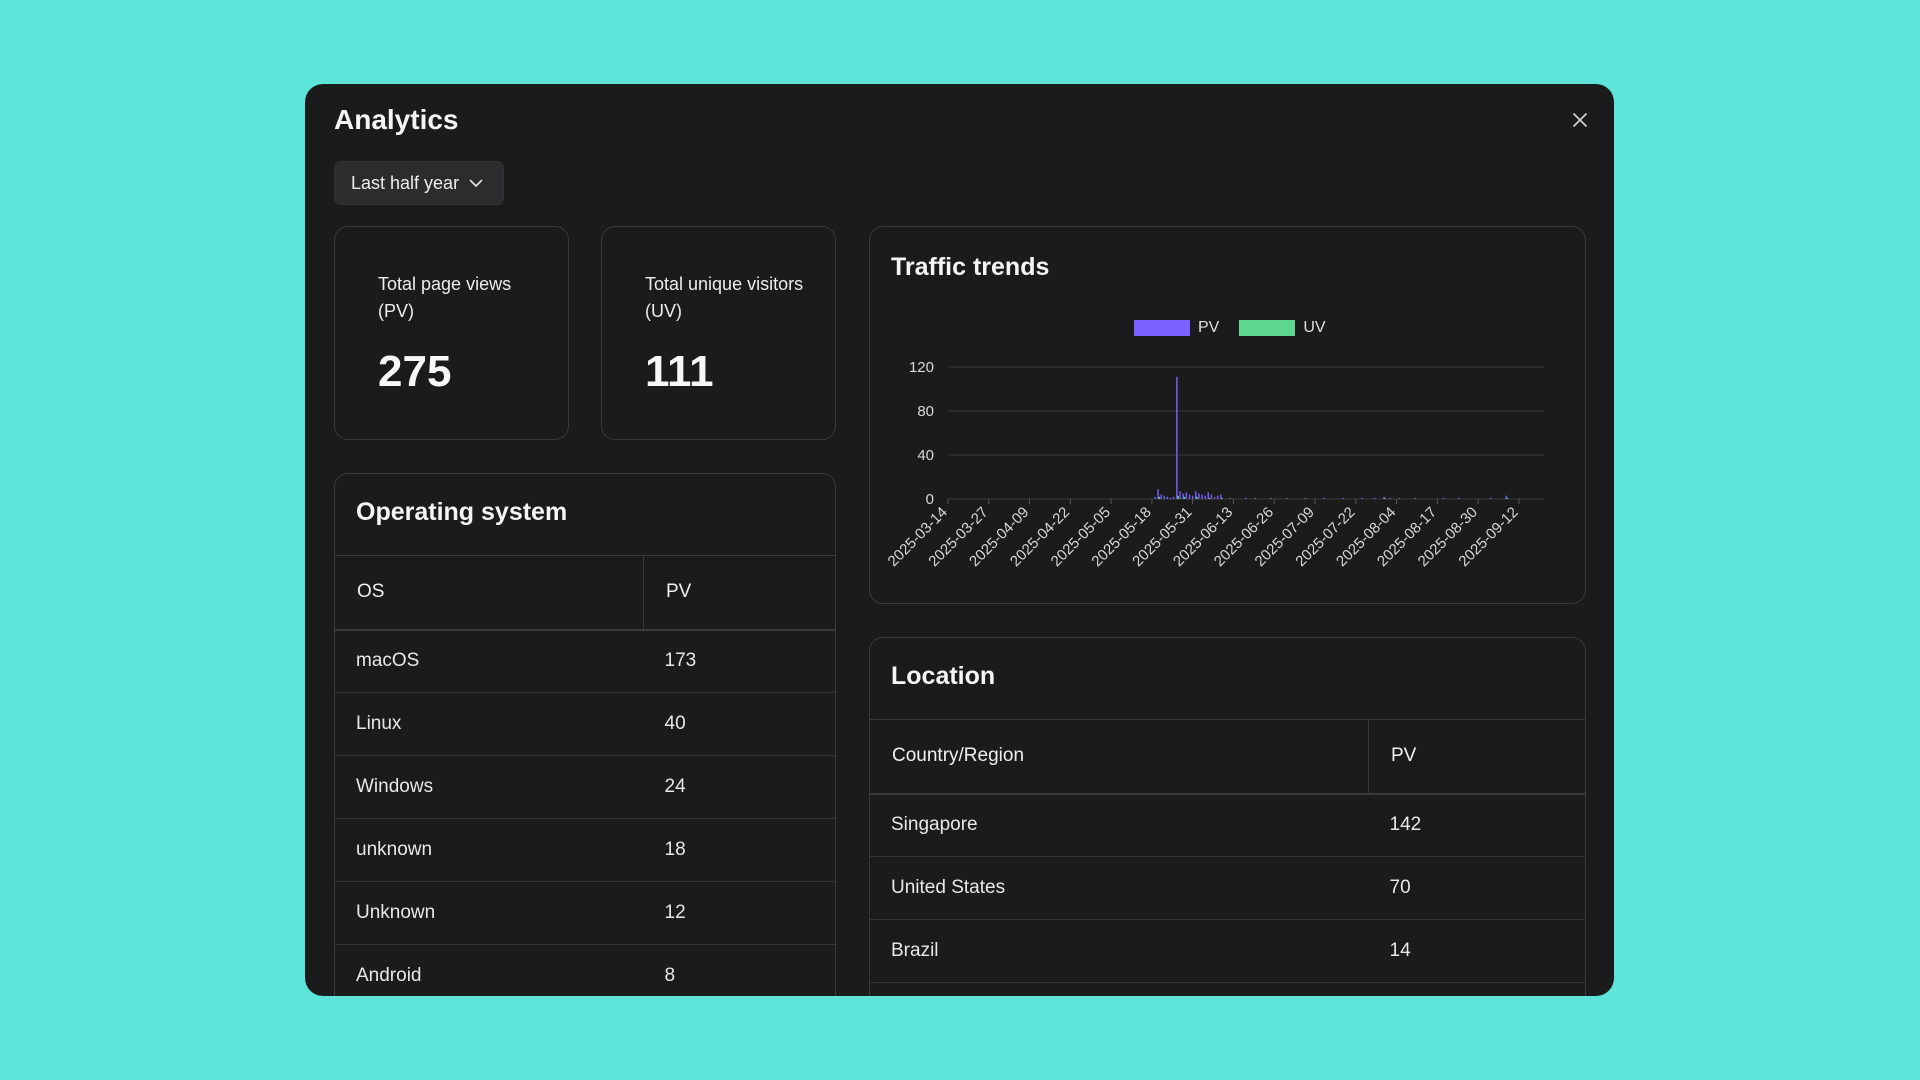  I want to click on modal-title: Analytics, so click(396, 119).